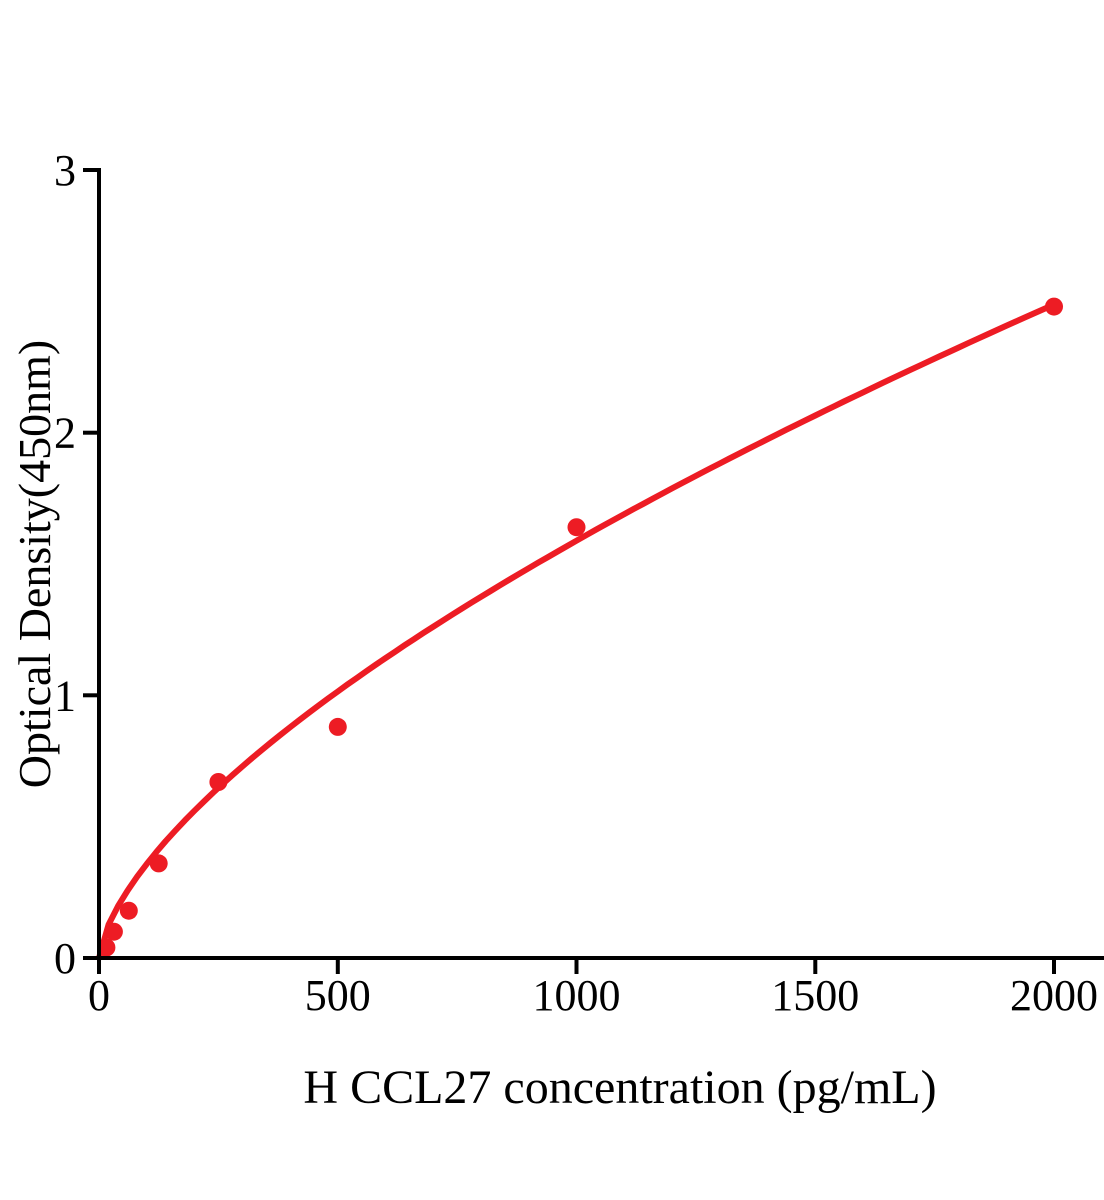 This screenshot has height=1200, width=1104. Describe the element at coordinates (65, 695) in the screenshot. I see `y-tick-label: 1` at that location.